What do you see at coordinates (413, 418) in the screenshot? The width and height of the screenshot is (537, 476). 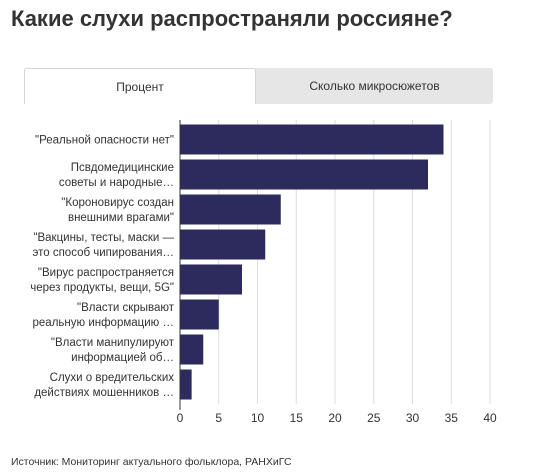 I see `x-tick-label: 30` at bounding box center [413, 418].